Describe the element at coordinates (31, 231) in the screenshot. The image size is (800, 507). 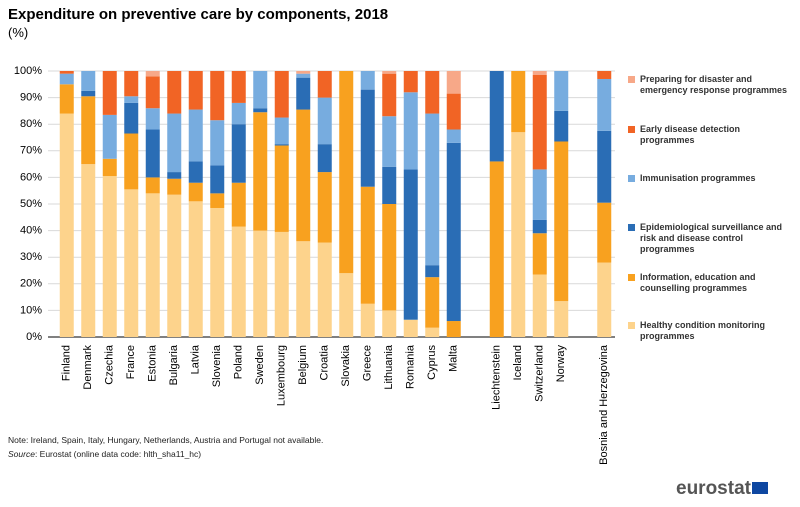
I see `y-tick-label: 40%` at that location.